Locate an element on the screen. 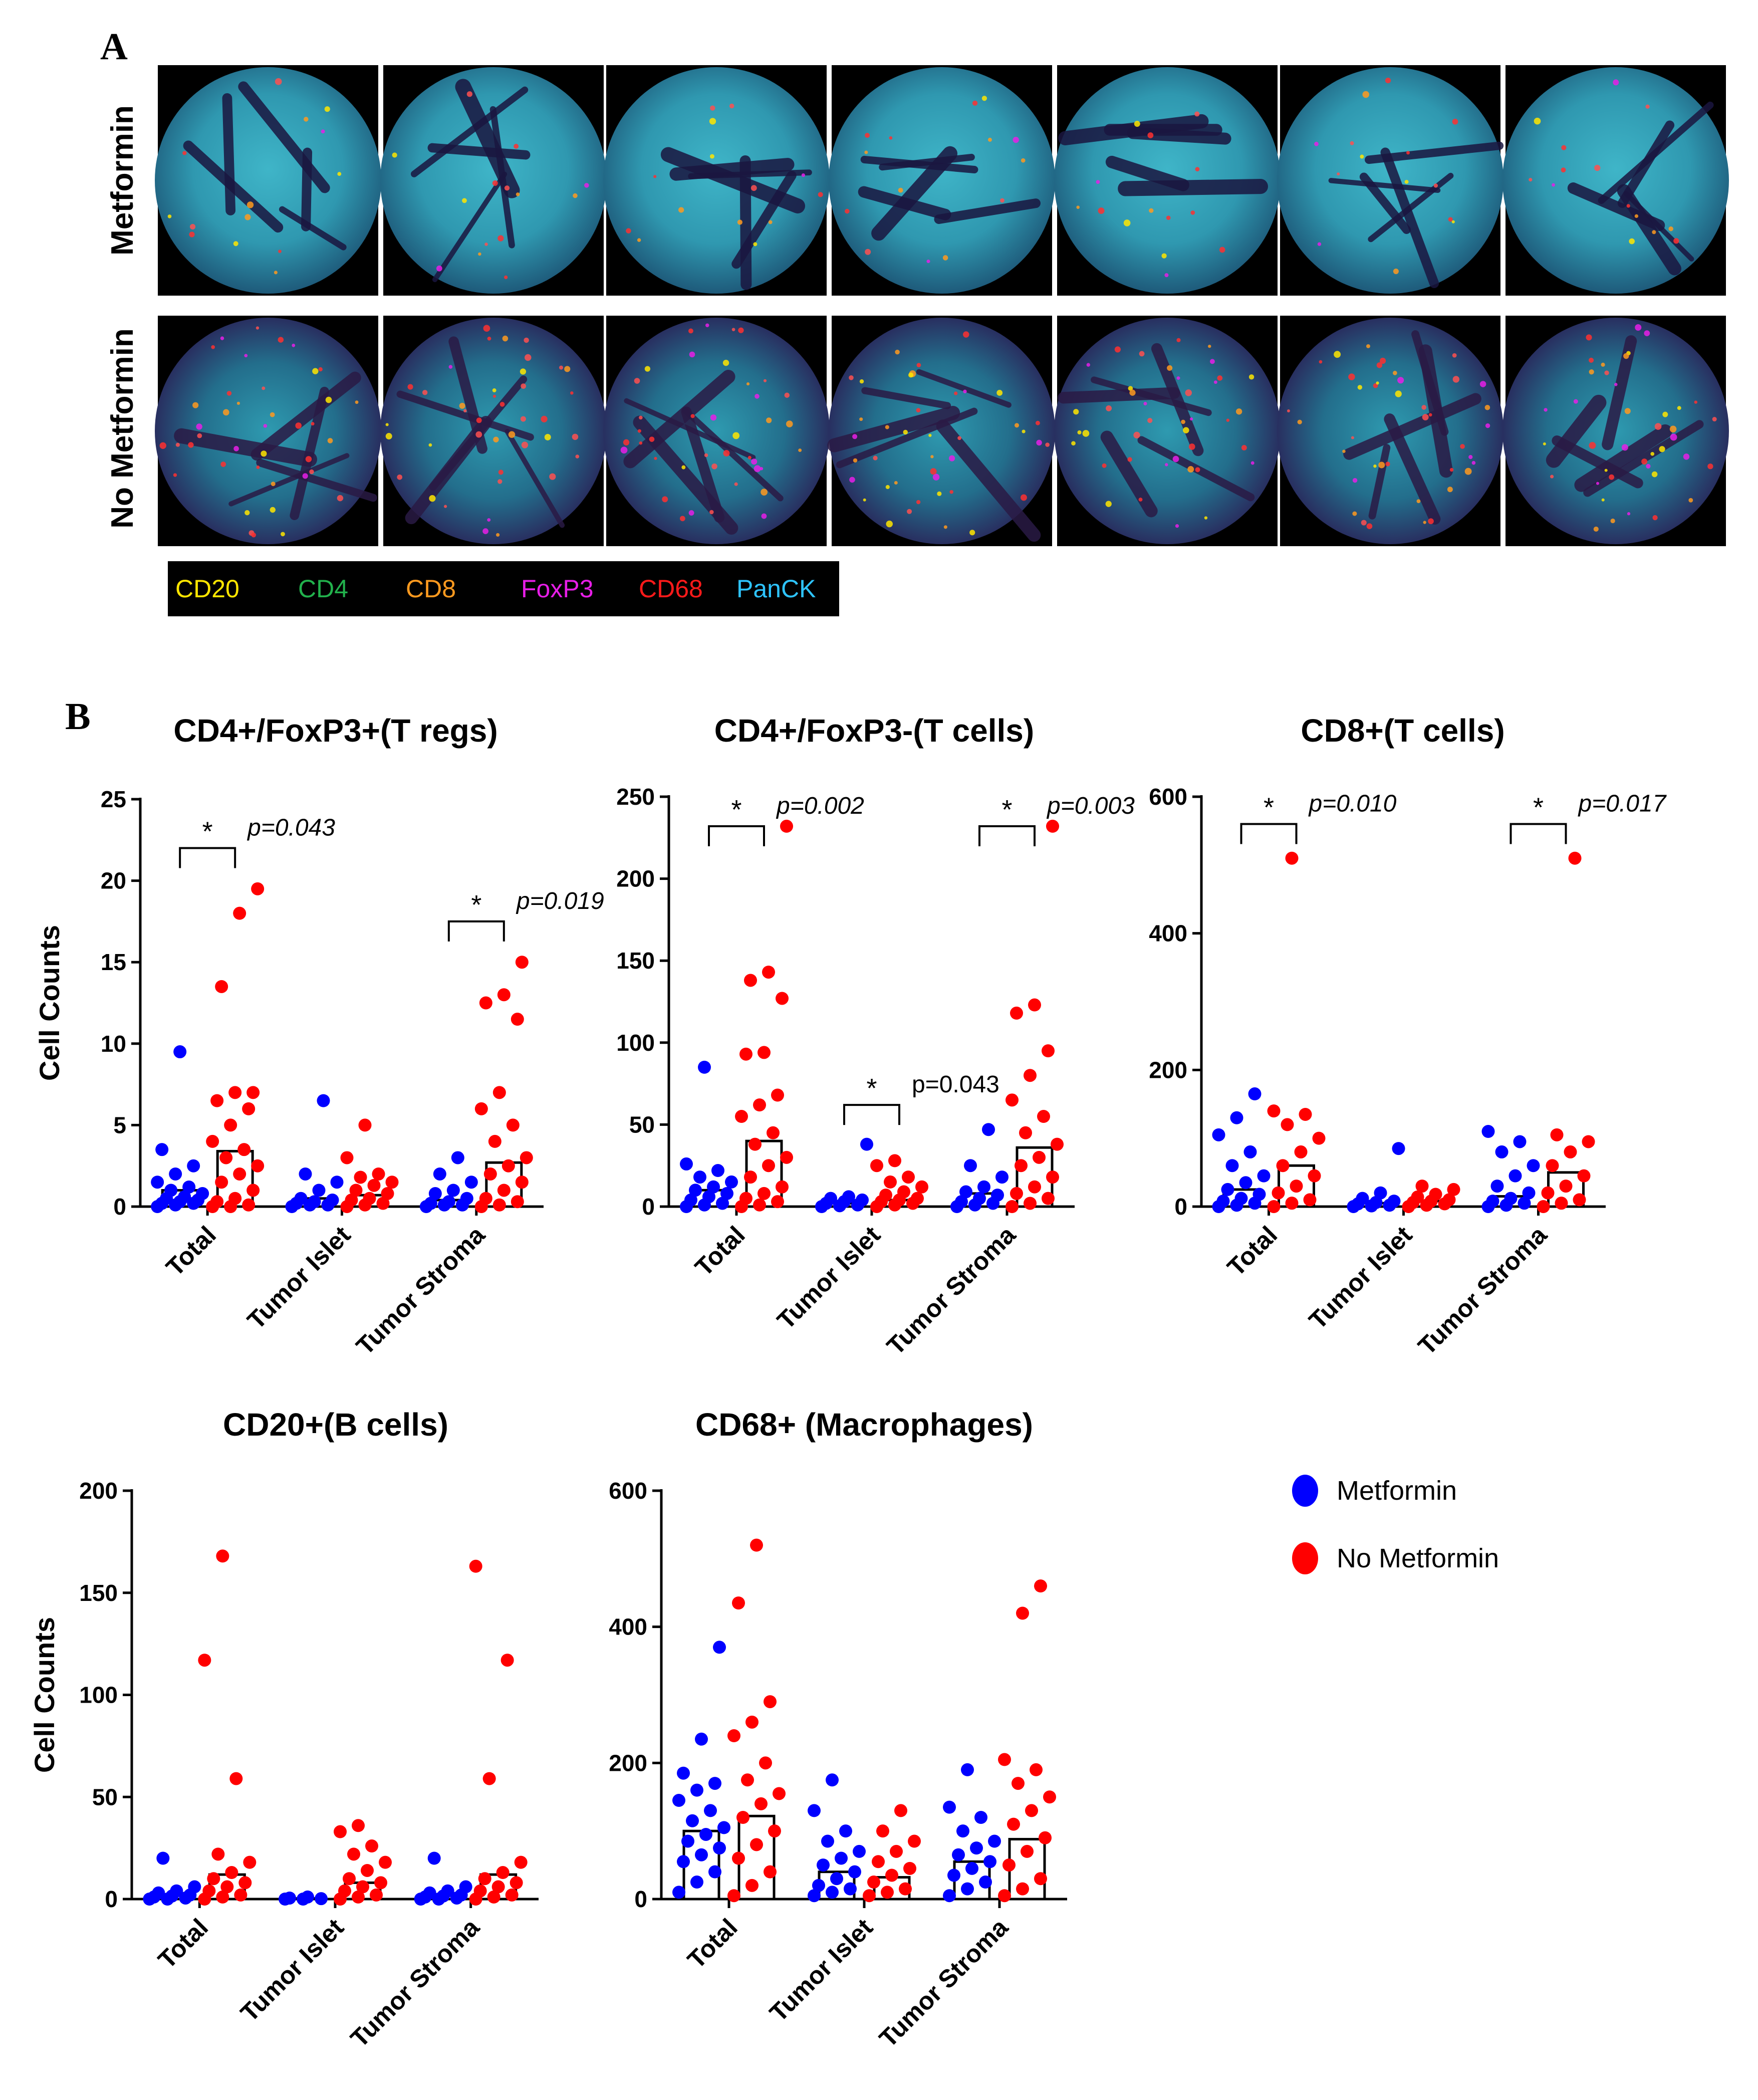 The height and width of the screenshot is (2100, 1758). p-value: p=0.010 is located at coordinates (1352, 804).